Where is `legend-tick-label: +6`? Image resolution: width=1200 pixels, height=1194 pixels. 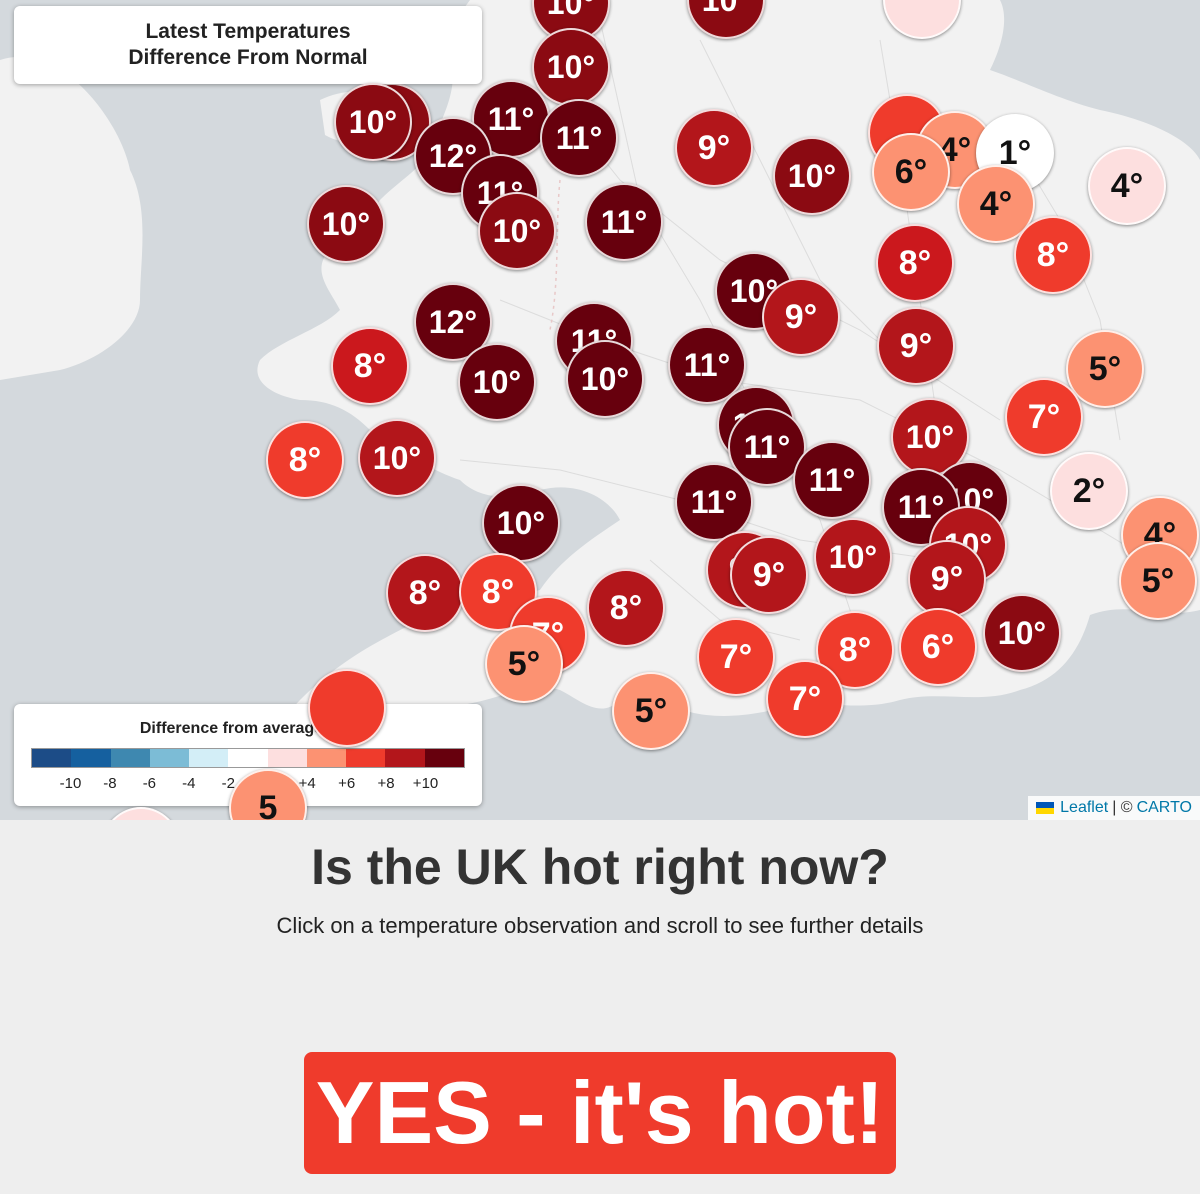
legend-tick-label: +6 is located at coordinates (347, 783).